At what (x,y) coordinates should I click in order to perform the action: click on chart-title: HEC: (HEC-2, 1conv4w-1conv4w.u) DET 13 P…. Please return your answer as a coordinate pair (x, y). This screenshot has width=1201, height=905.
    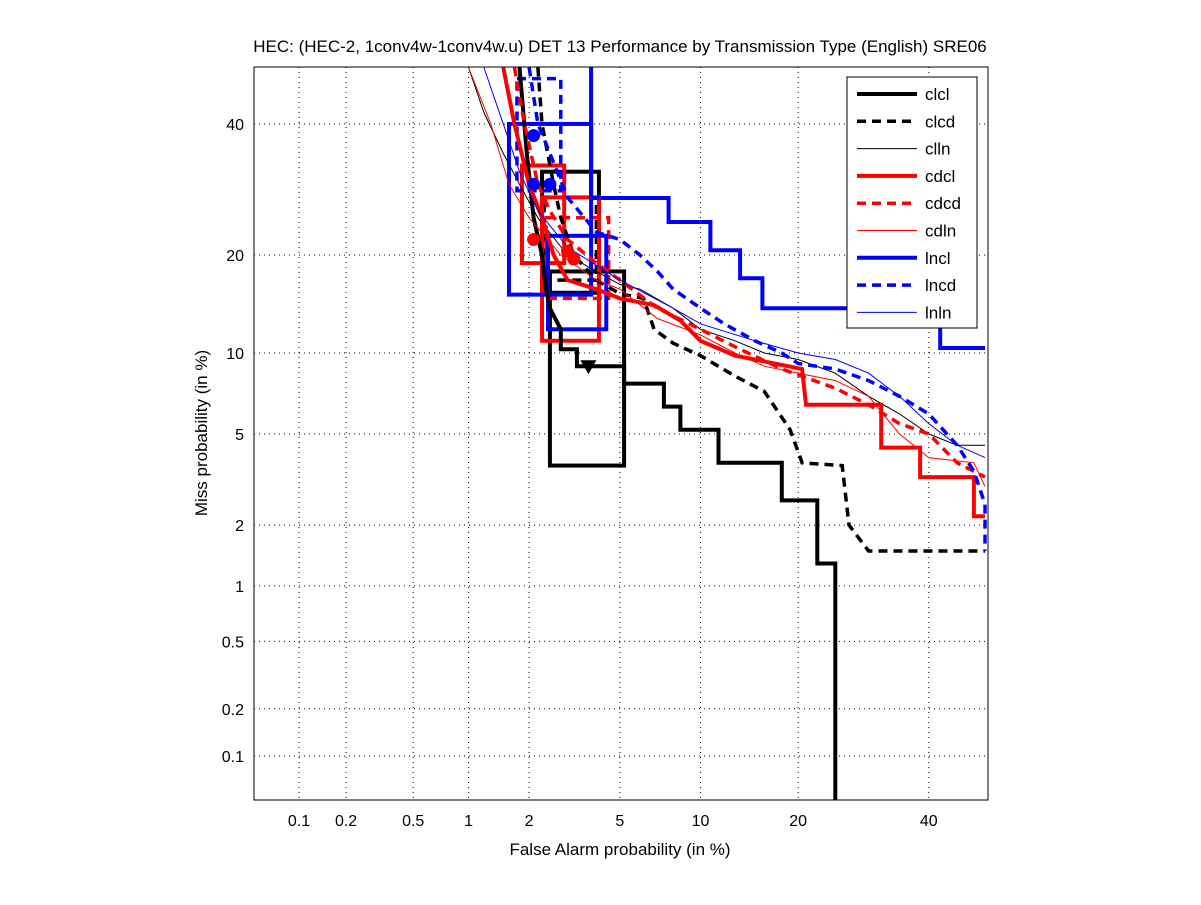
    Looking at the image, I should click on (620, 46).